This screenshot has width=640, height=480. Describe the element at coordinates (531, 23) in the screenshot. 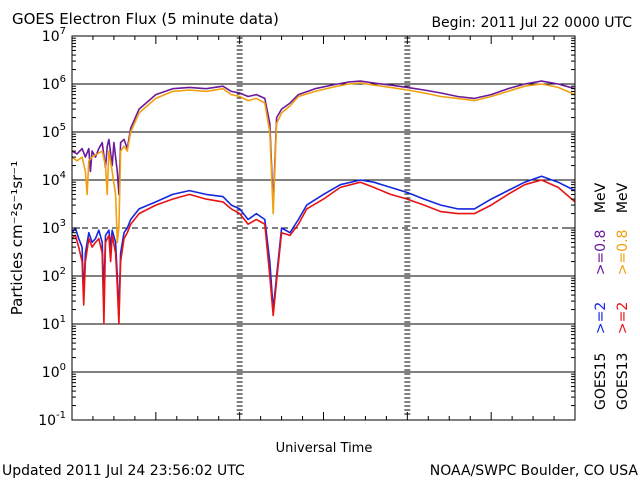

I see `begin-date: Begin: 2011 Jul 22 0000 UTC` at that location.